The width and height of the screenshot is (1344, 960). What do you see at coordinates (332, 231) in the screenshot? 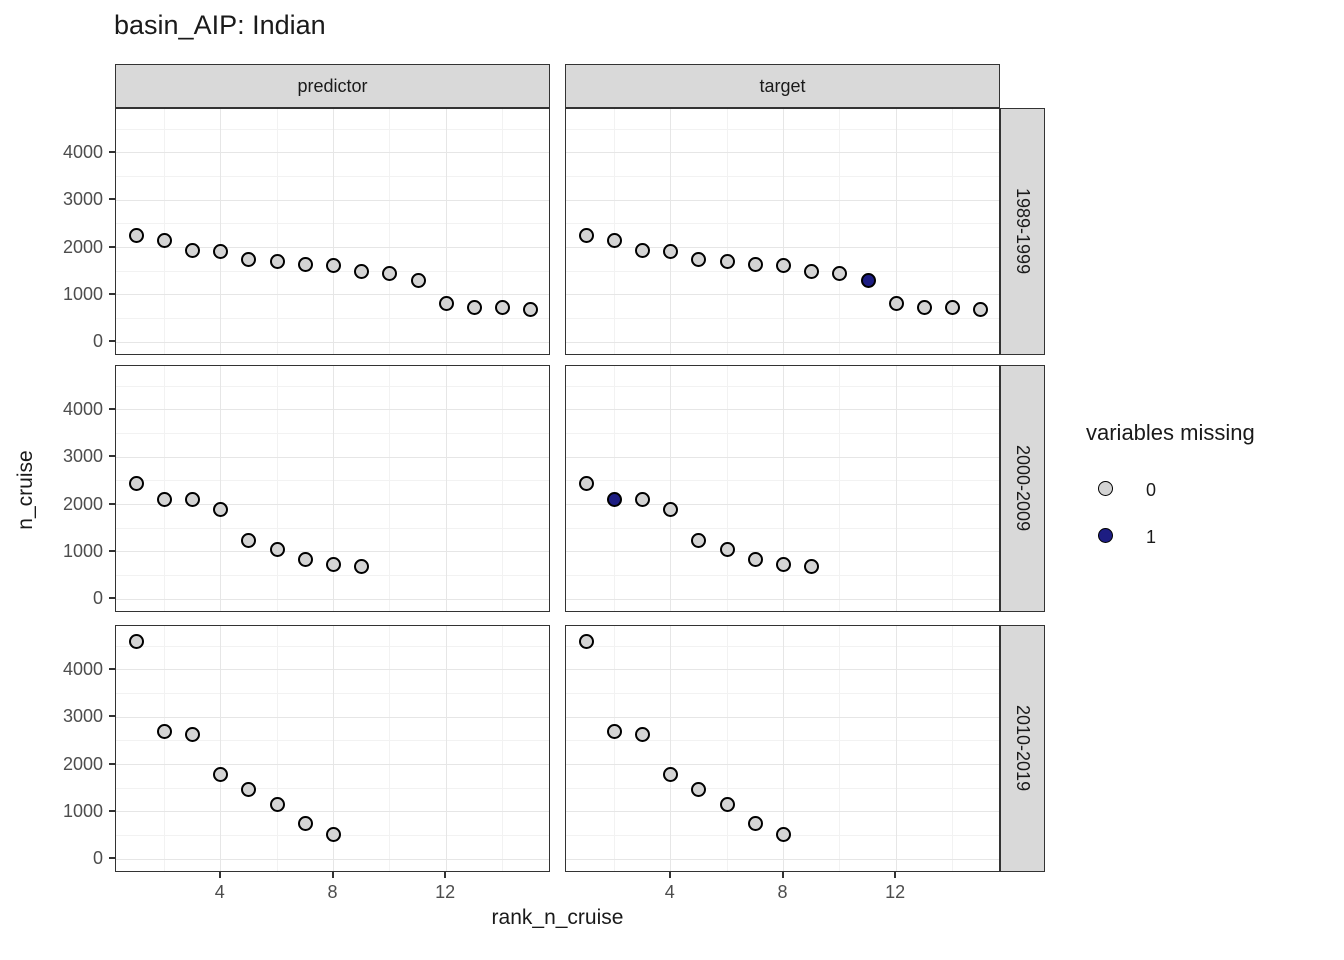
I see `panel-predictor-1989-1999` at bounding box center [332, 231].